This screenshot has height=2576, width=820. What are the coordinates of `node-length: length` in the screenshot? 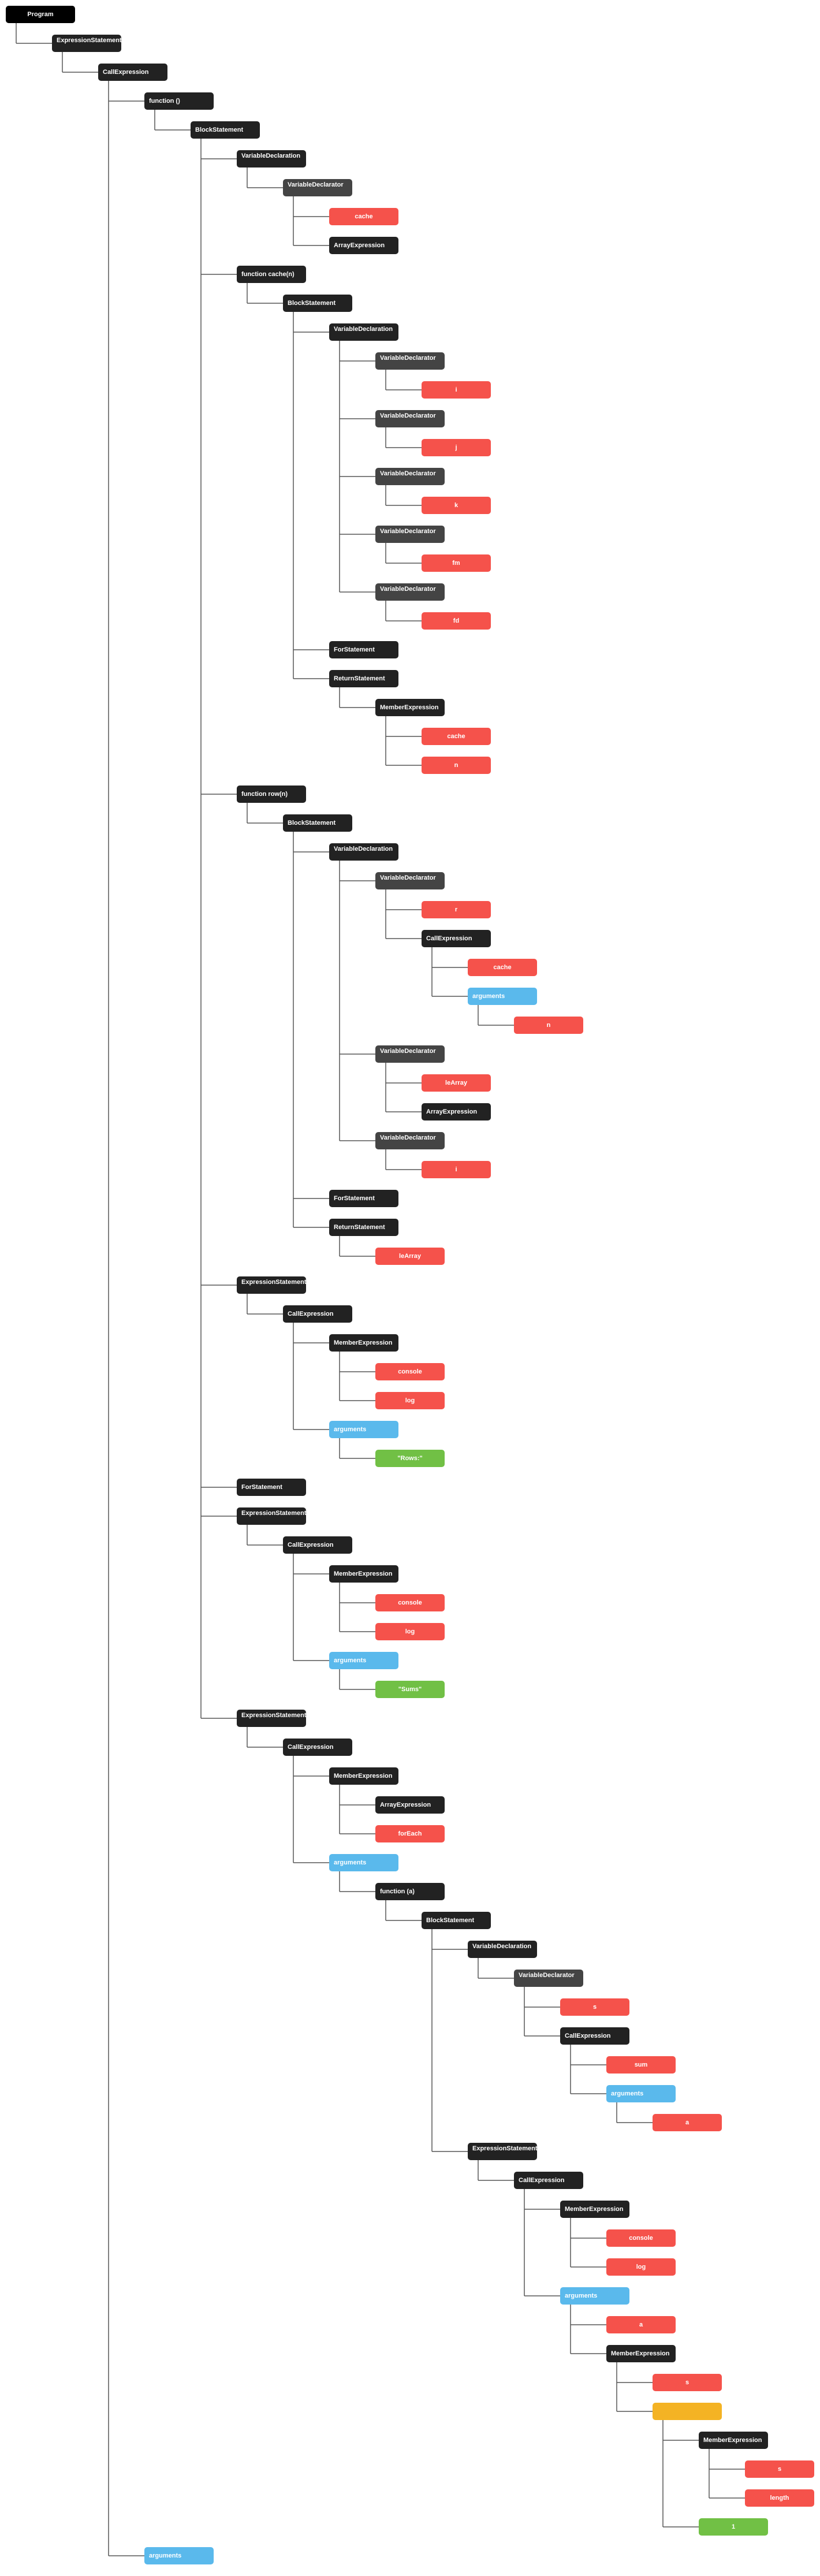 It's located at (779, 2498).